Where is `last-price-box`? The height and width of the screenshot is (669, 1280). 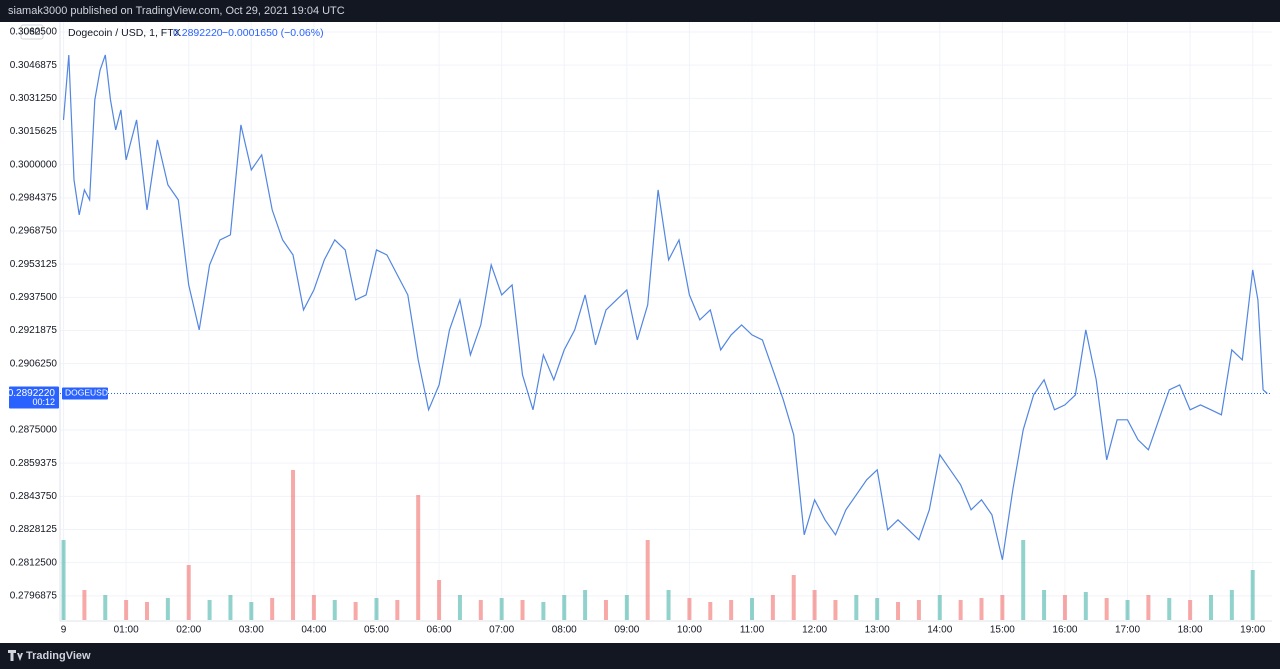
last-price-box is located at coordinates (34, 397).